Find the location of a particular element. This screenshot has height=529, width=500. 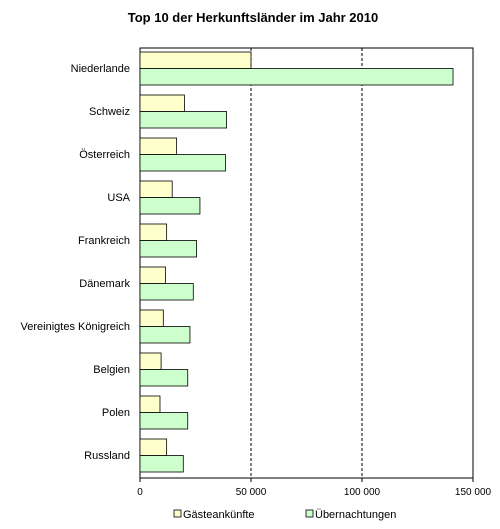

category-label: Vereinigtes Königreich is located at coordinates (75, 327).